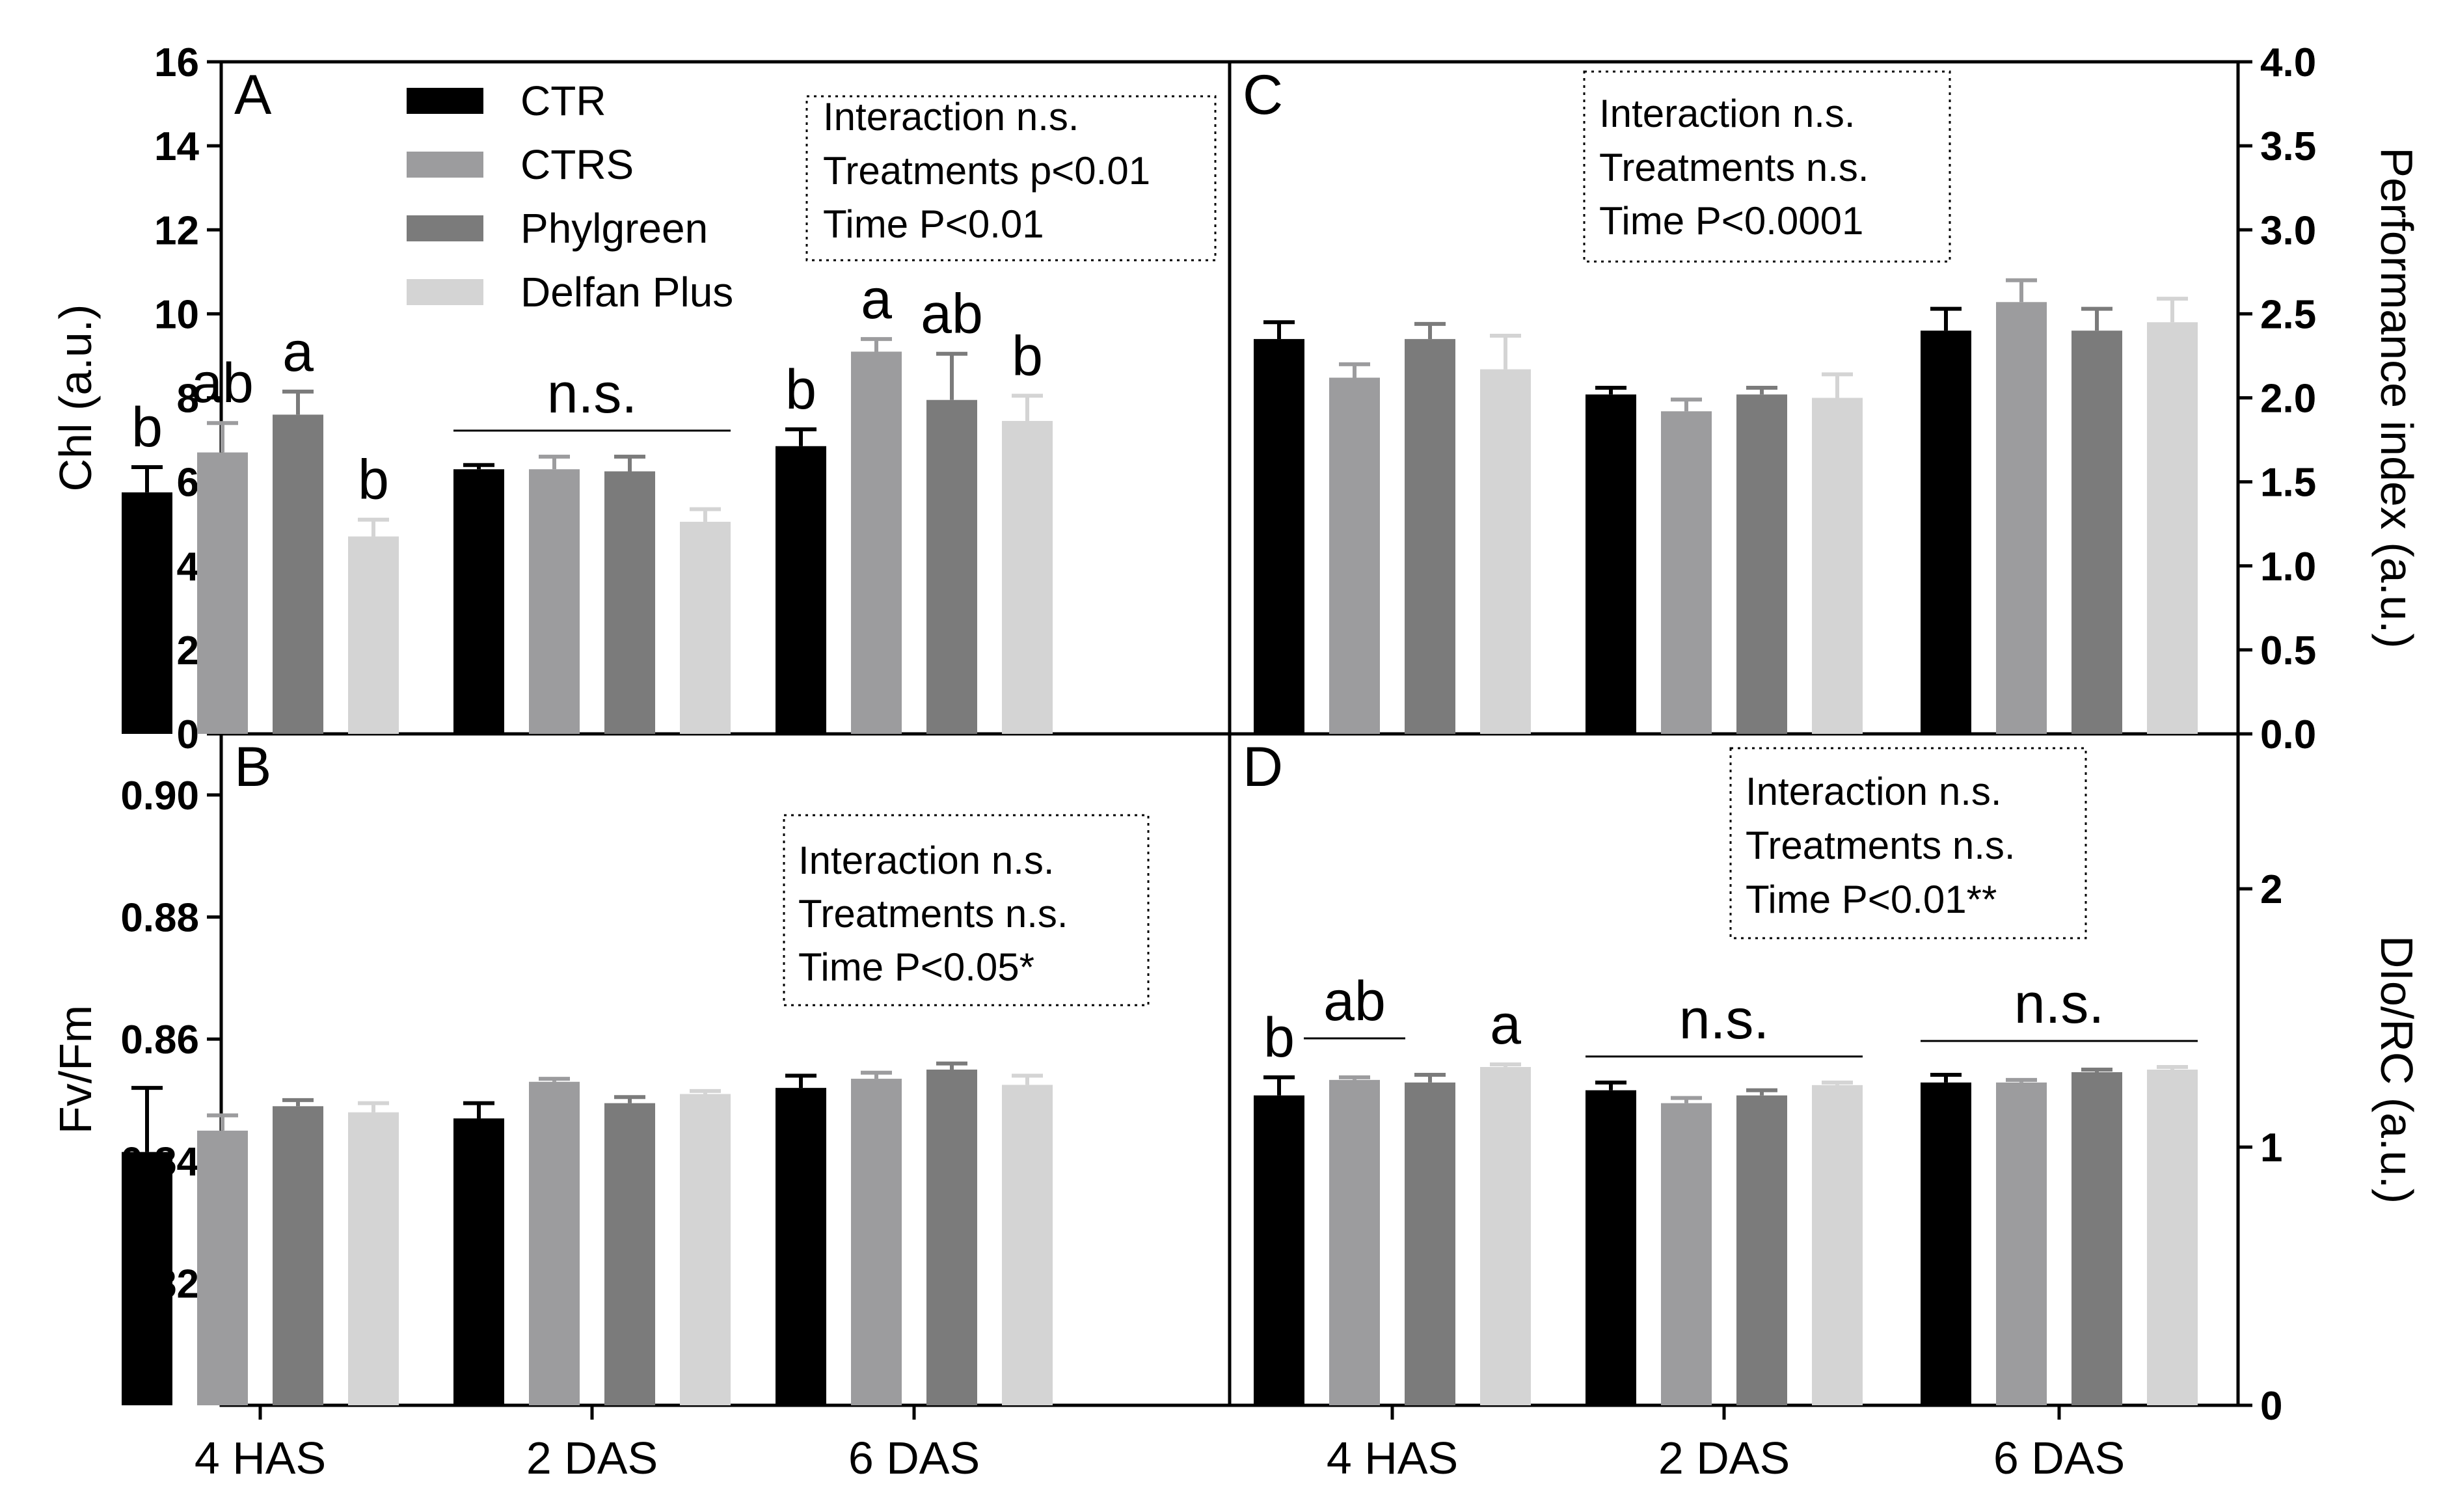 The height and width of the screenshot is (1512, 2456). What do you see at coordinates (188, 567) in the screenshot?
I see `y-tick-label: 4` at bounding box center [188, 567].